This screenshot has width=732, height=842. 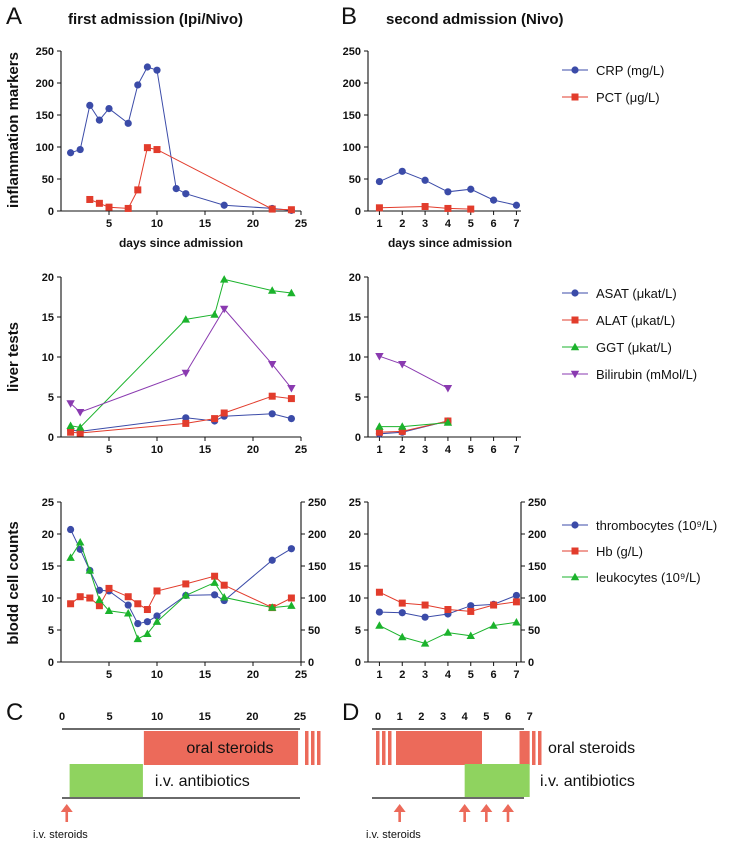 I want to click on y2-tick-label: 50, so click(x=314, y=631).